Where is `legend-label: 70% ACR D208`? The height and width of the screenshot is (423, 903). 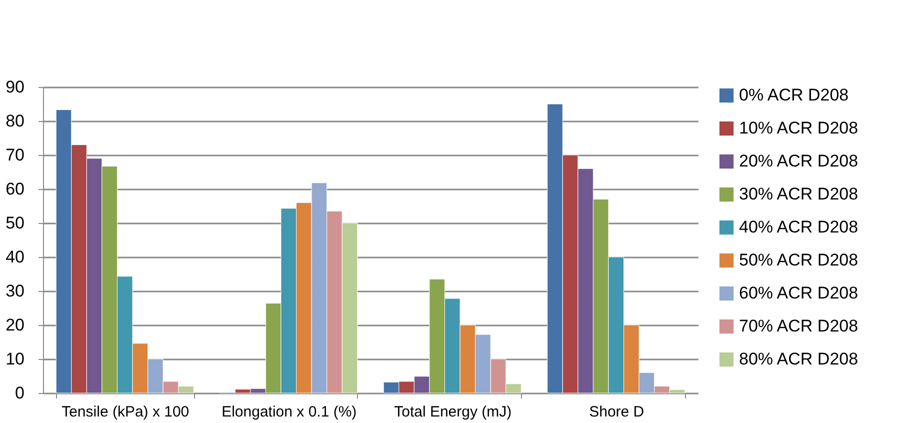 legend-label: 70% ACR D208 is located at coordinates (798, 326).